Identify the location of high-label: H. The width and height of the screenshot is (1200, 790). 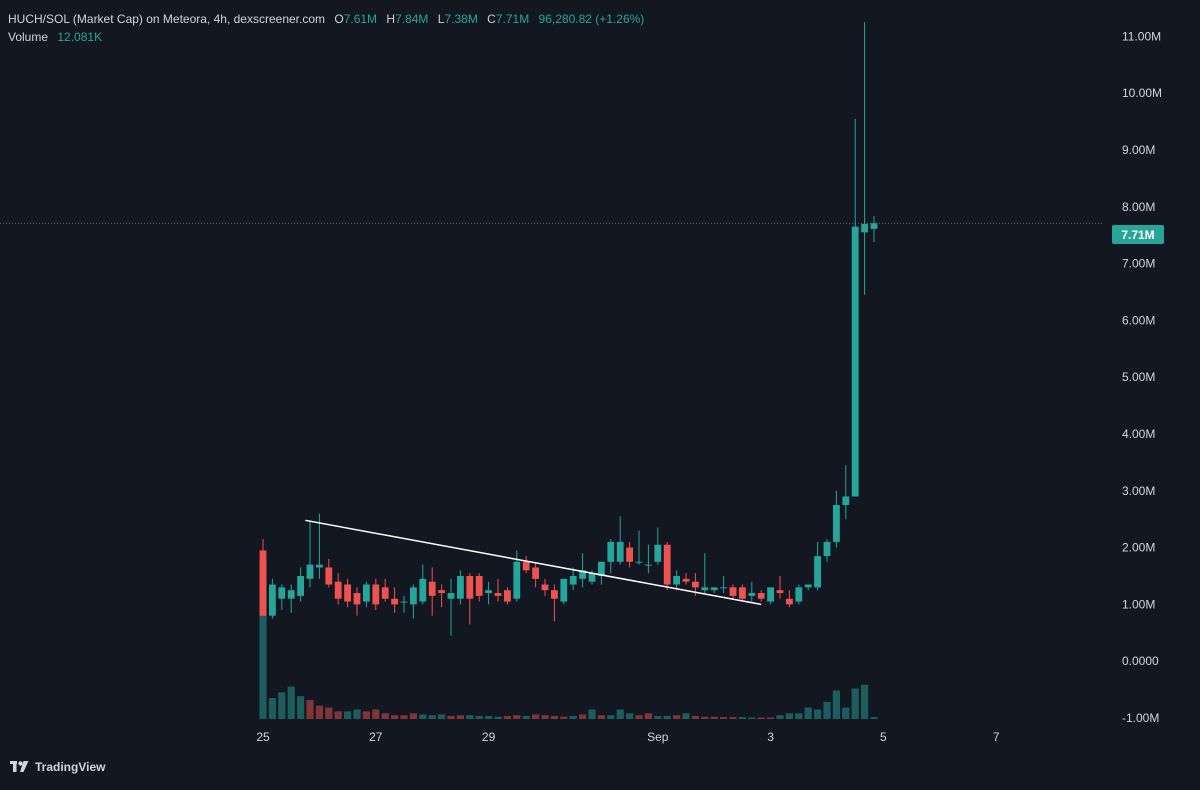
(391, 19).